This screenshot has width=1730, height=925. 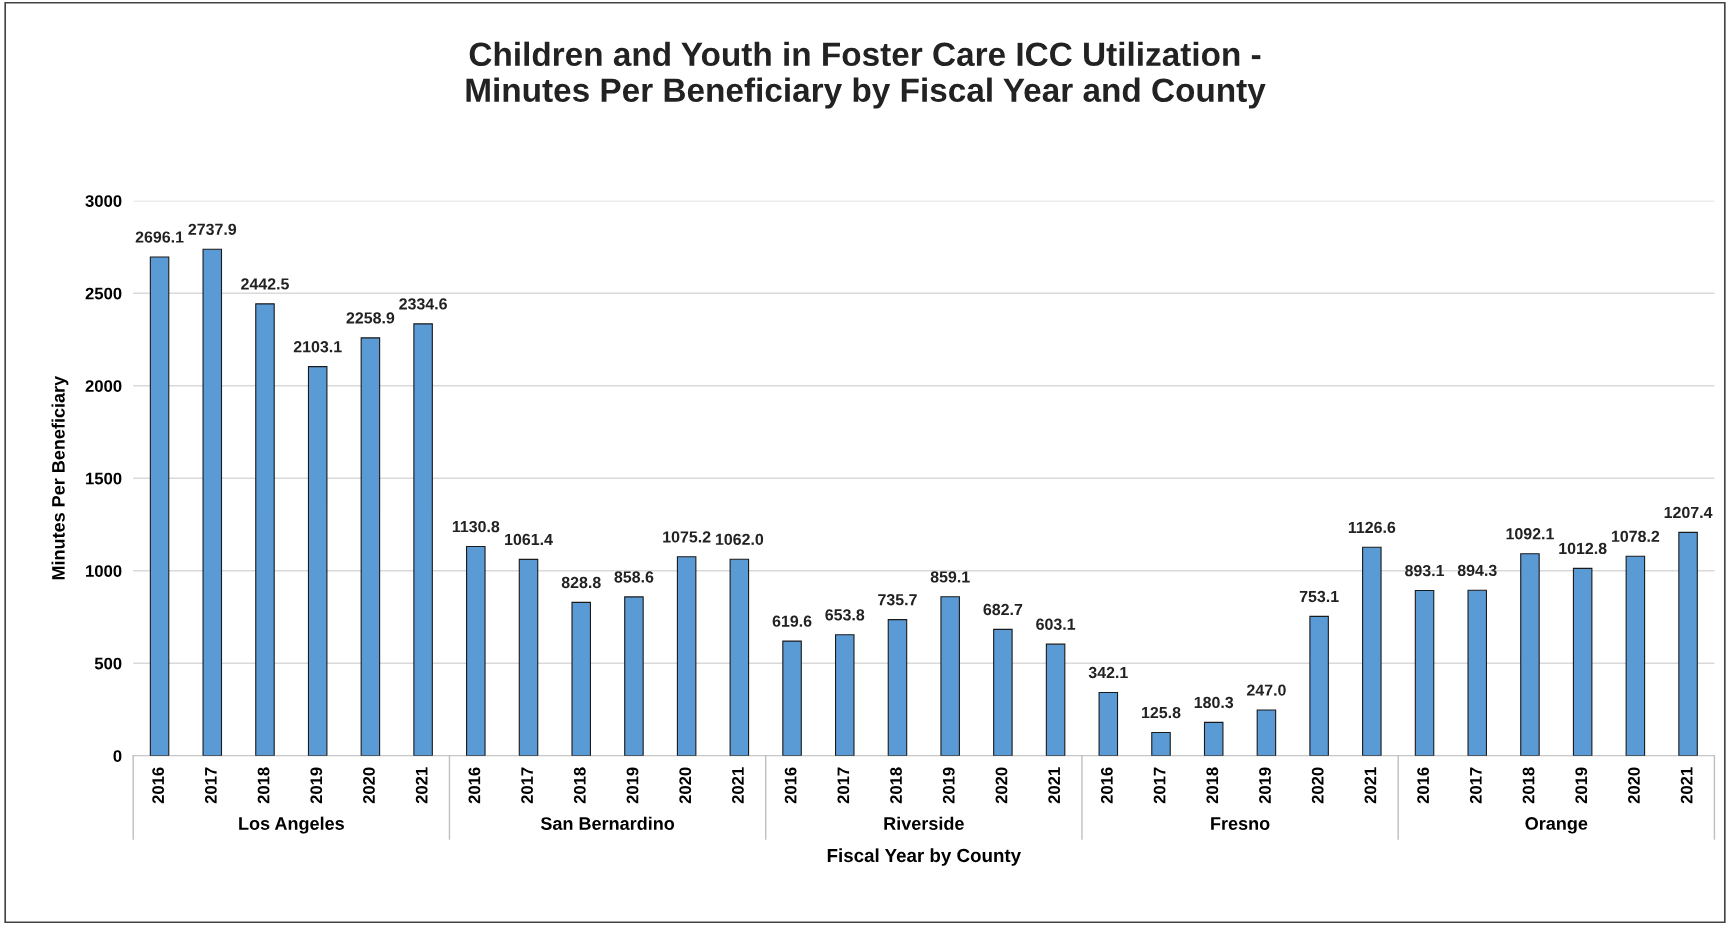 What do you see at coordinates (1425, 570) in the screenshot?
I see `data-label: 893.1` at bounding box center [1425, 570].